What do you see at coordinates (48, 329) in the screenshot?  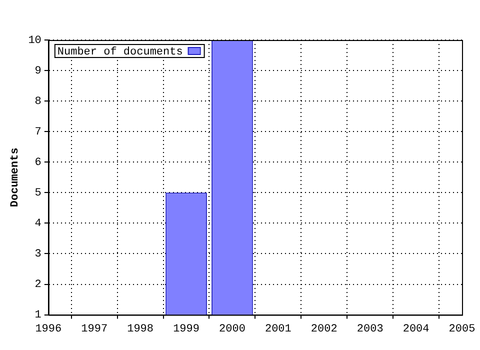 I see `x-tick-label: 1996` at bounding box center [48, 329].